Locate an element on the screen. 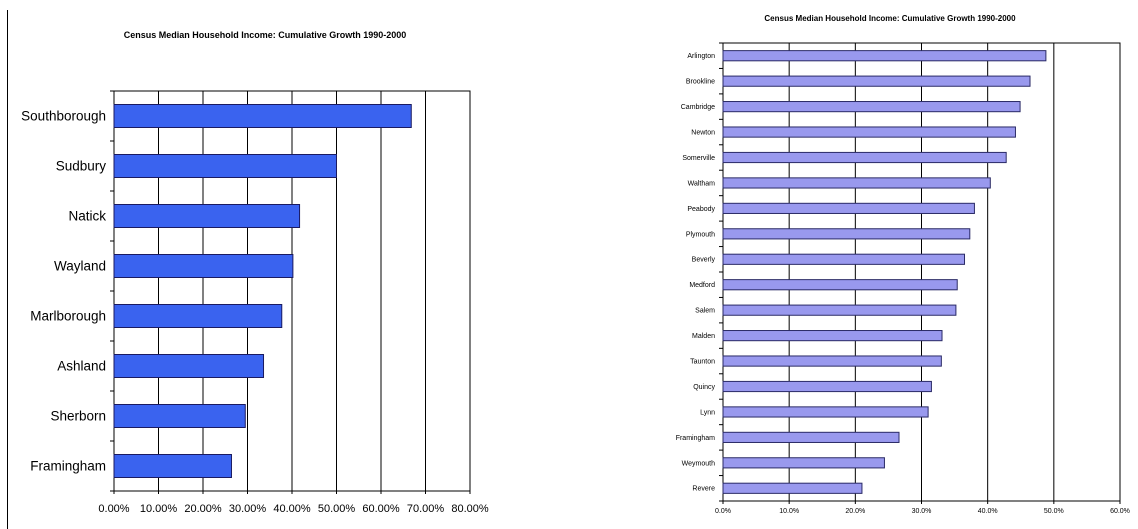  page-edge-line is located at coordinates (7, 269).